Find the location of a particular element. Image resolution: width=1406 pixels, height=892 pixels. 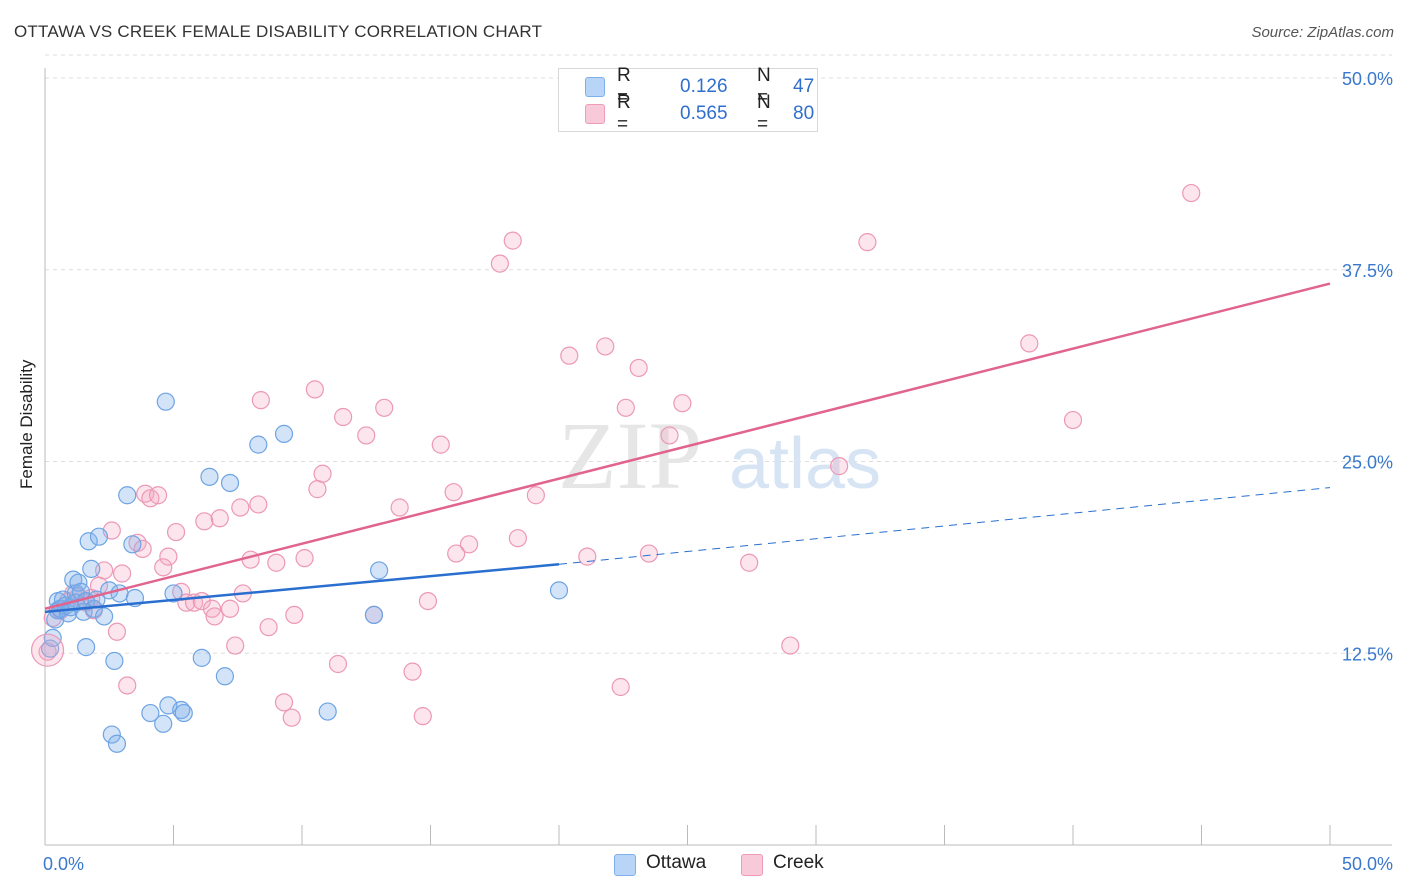

source-credit: Source: ZipAtlas.com is located at coordinates (1322, 32).